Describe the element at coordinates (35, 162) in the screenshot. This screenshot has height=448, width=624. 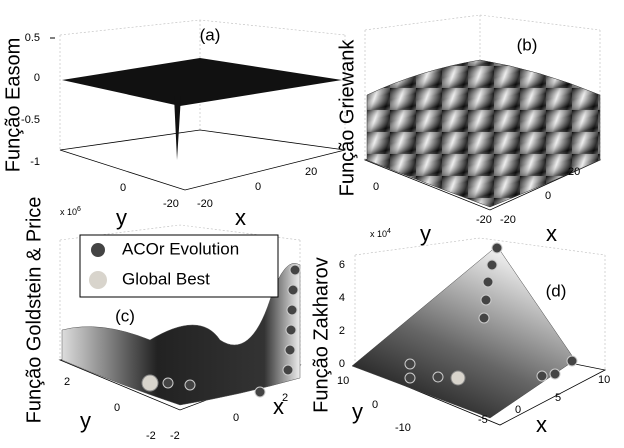
I see `z-tick-label: -1` at that location.